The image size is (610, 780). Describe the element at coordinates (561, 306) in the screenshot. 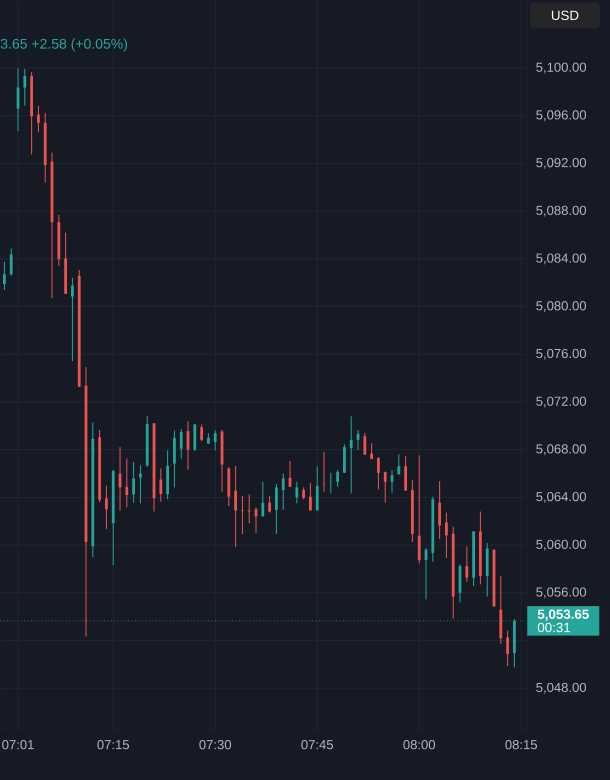

I see `y-tick-label: 5,080.00` at that location.